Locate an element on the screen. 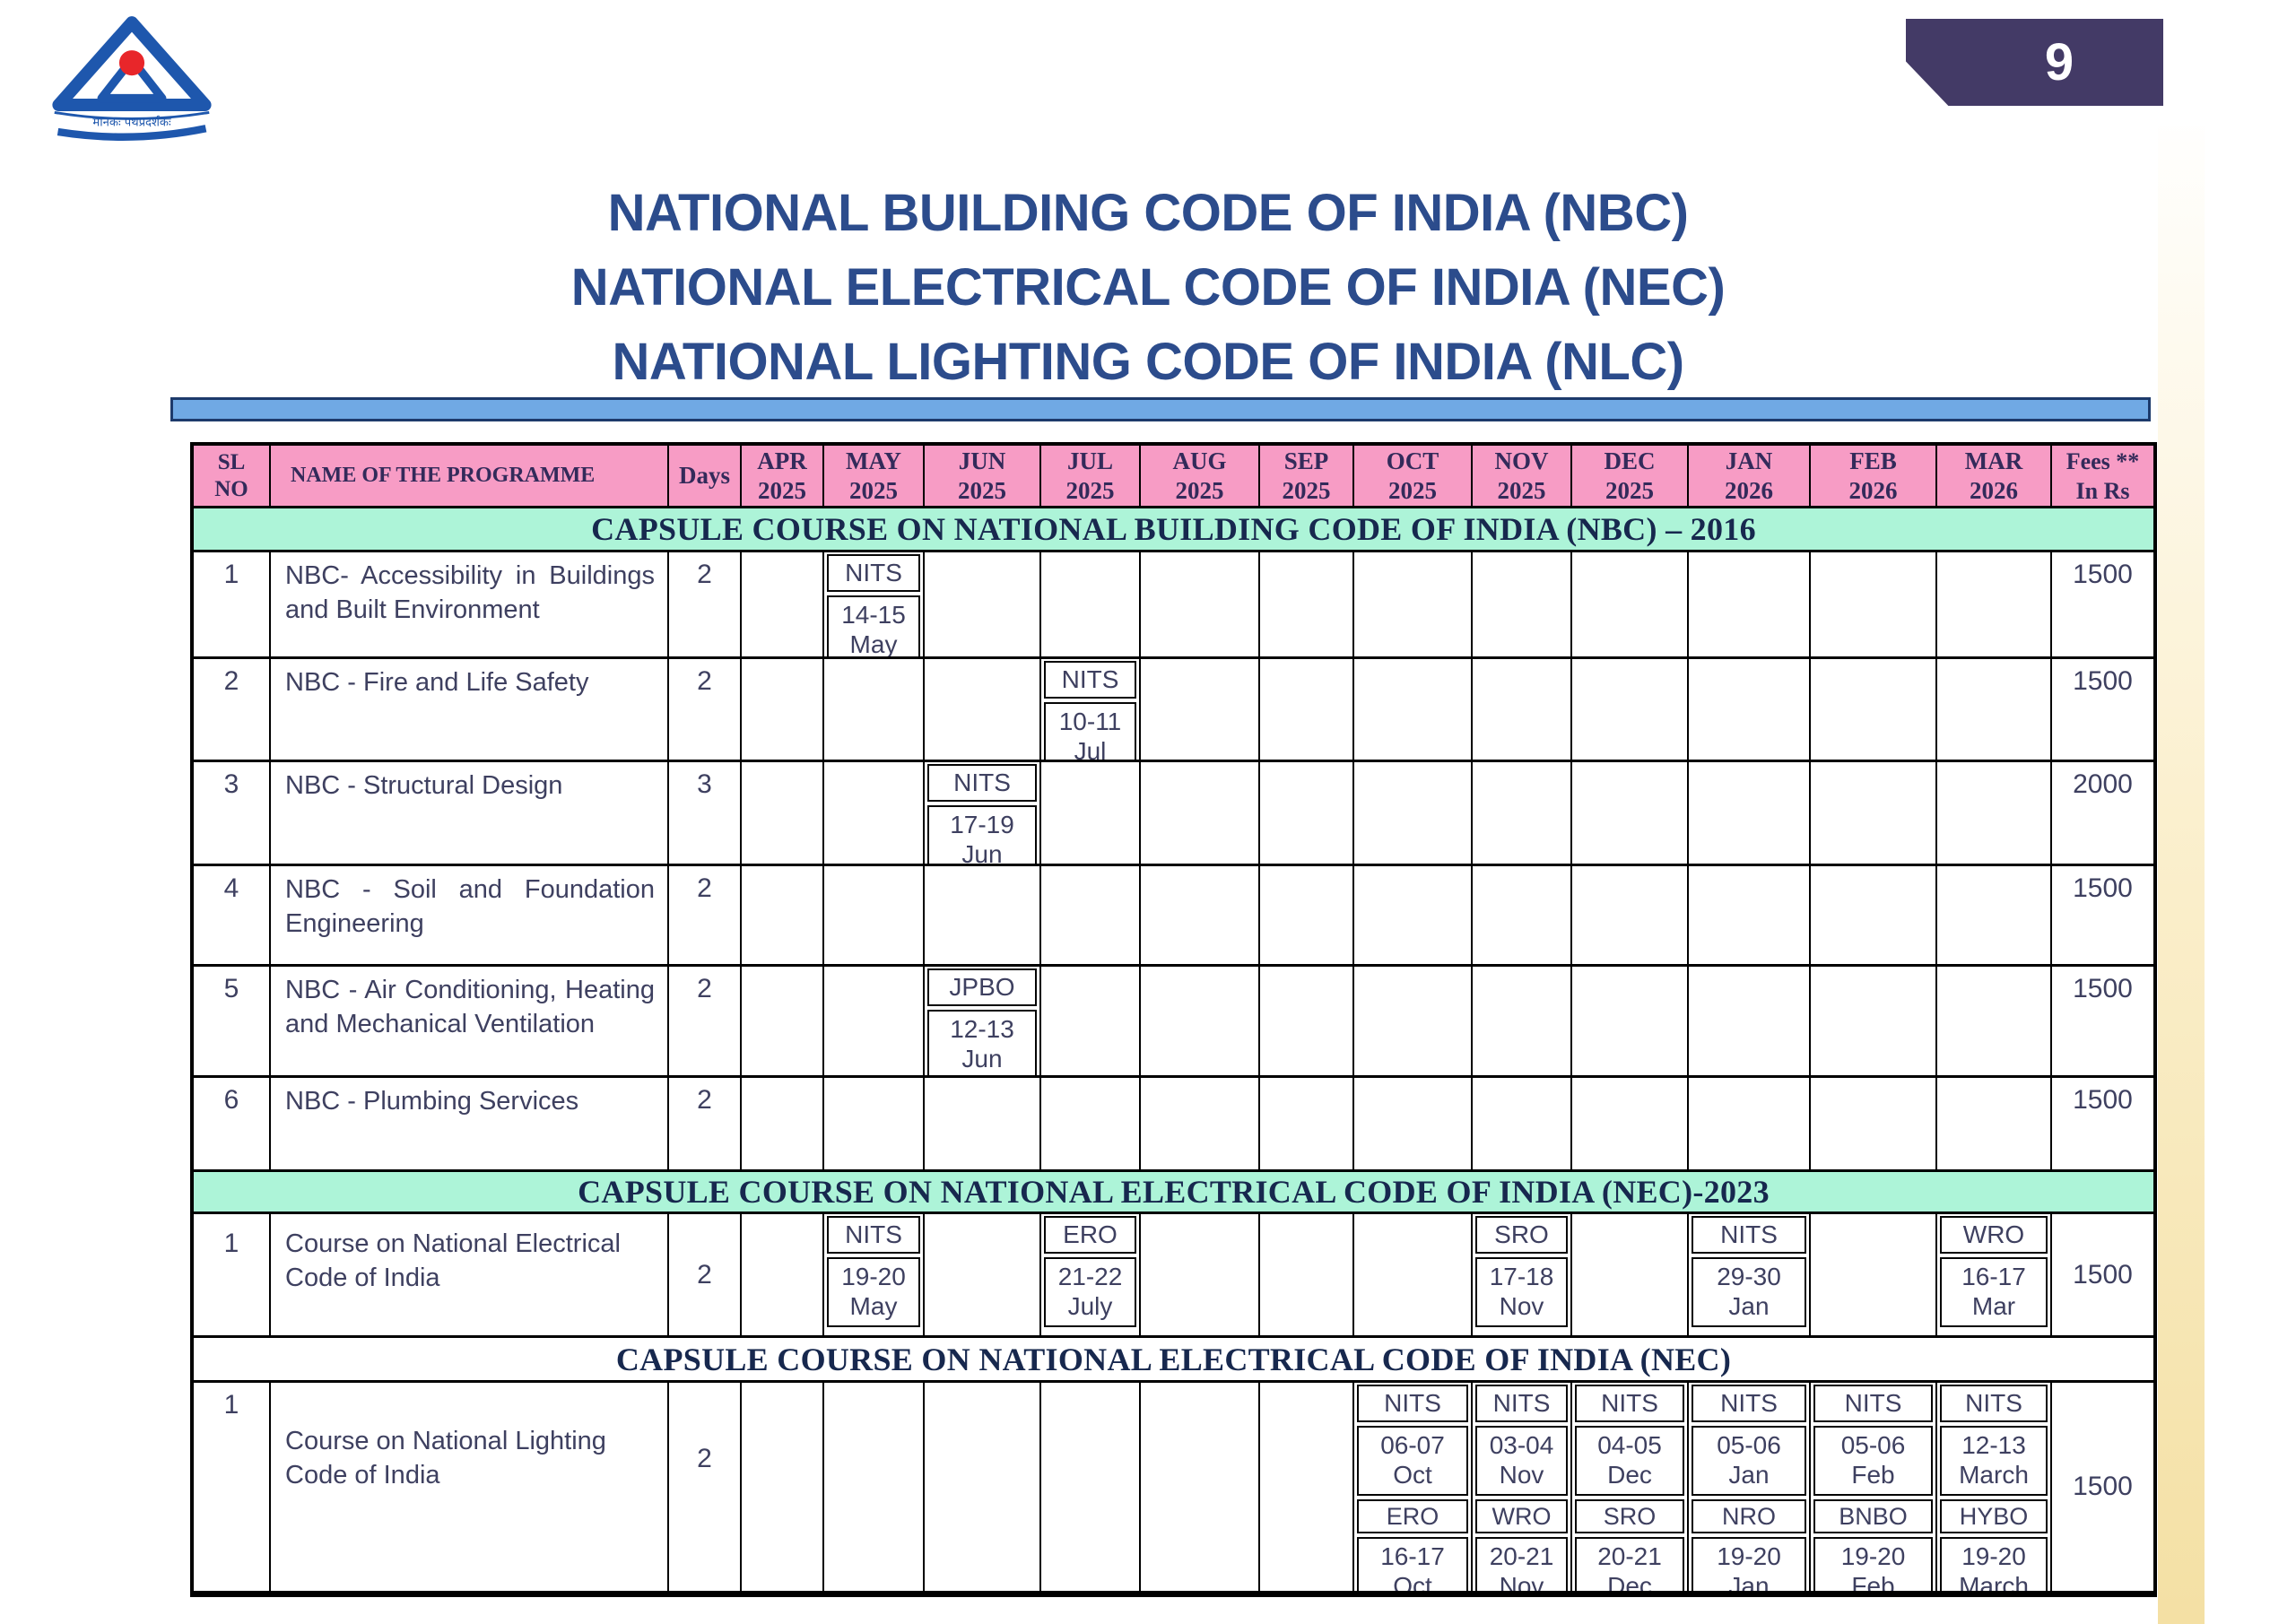  programme-name-cell: NBC - Structural Design is located at coordinates (470, 814).